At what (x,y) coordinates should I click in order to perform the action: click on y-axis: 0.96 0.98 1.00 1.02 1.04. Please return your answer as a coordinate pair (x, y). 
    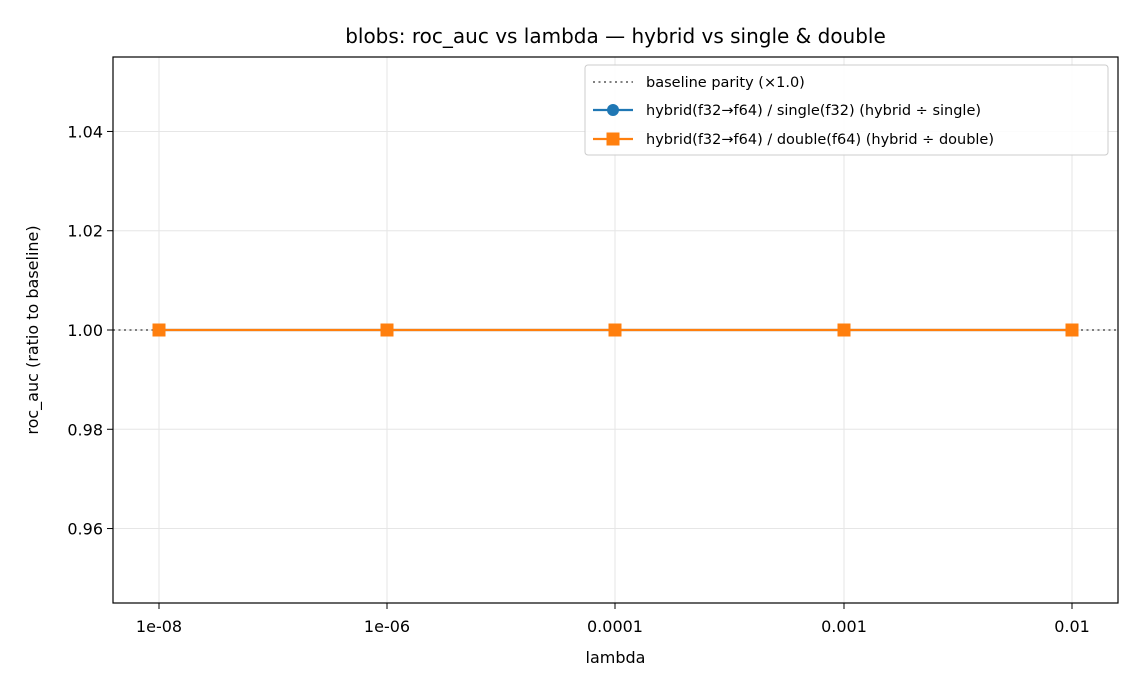
    Looking at the image, I should click on (90, 330).